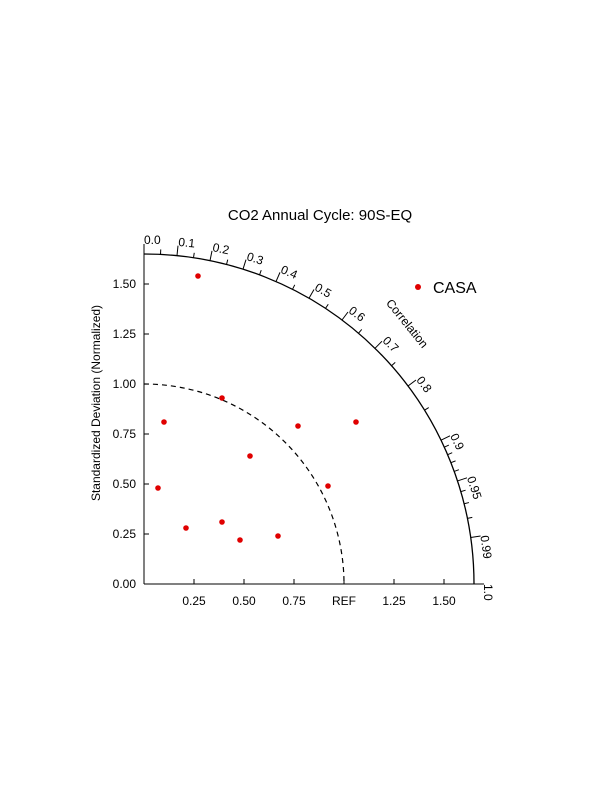 Image resolution: width=612 pixels, height=792 pixels. Describe the element at coordinates (294, 601) in the screenshot. I see `x-tick-label: 0.75` at that location.